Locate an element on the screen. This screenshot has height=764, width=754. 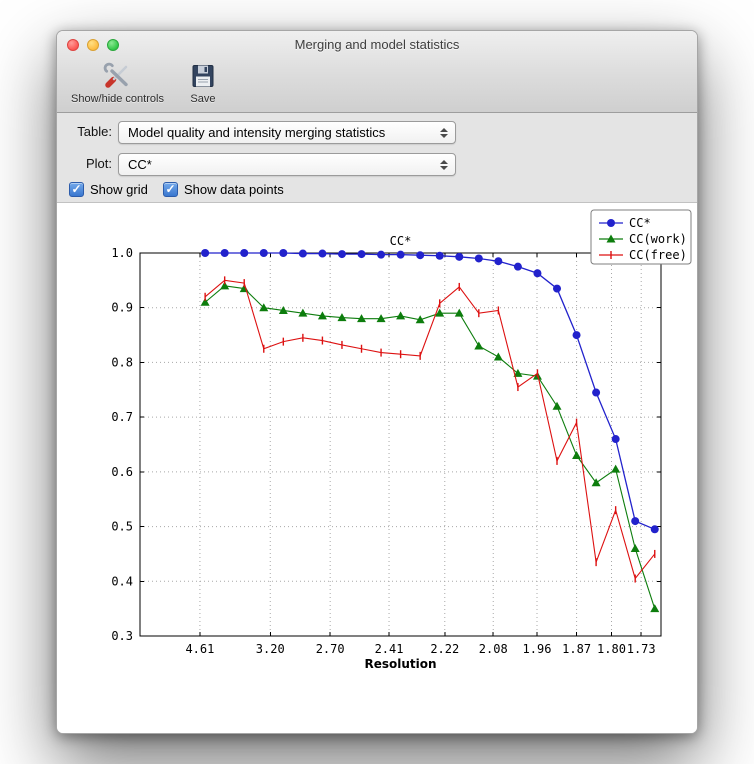
x-tick-label: 2.22 is located at coordinates (444, 649).